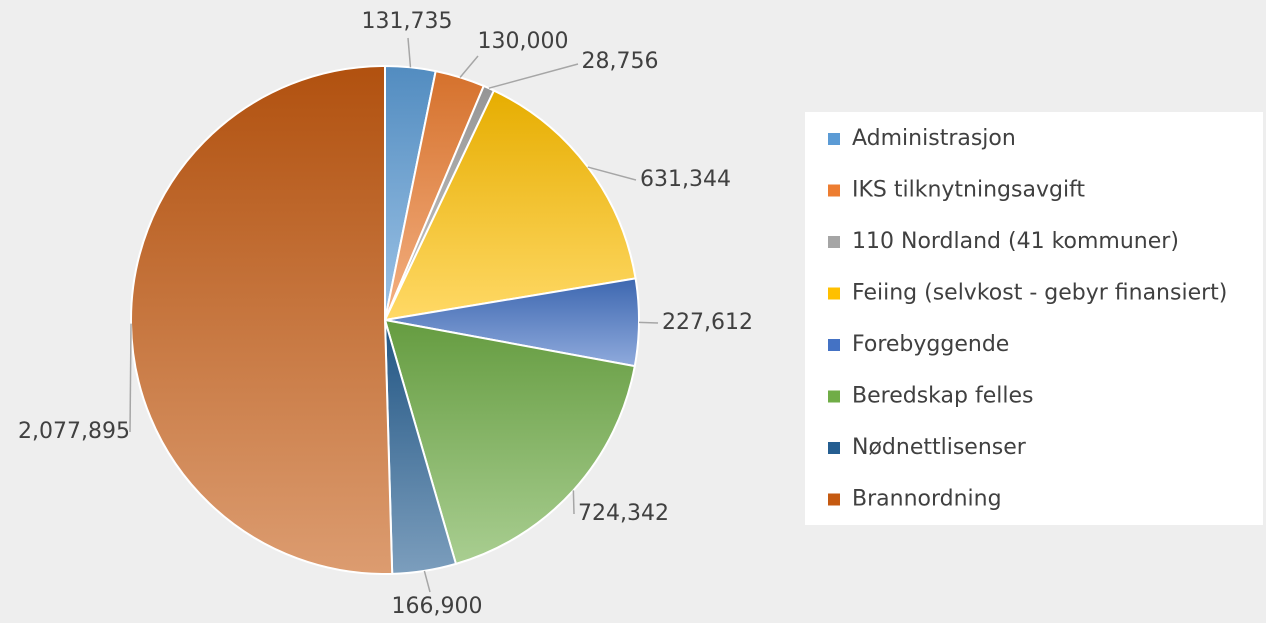 Image resolution: width=1266 pixels, height=623 pixels. Describe the element at coordinates (930, 344) in the screenshot. I see `legend-label: Forebyggende` at that location.